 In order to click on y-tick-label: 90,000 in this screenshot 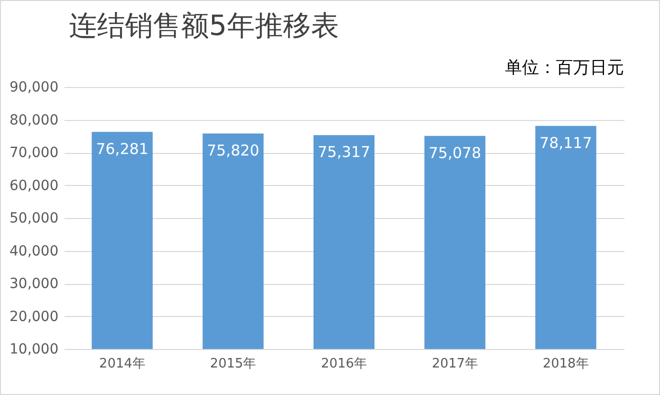, I will do `click(34, 88)`.